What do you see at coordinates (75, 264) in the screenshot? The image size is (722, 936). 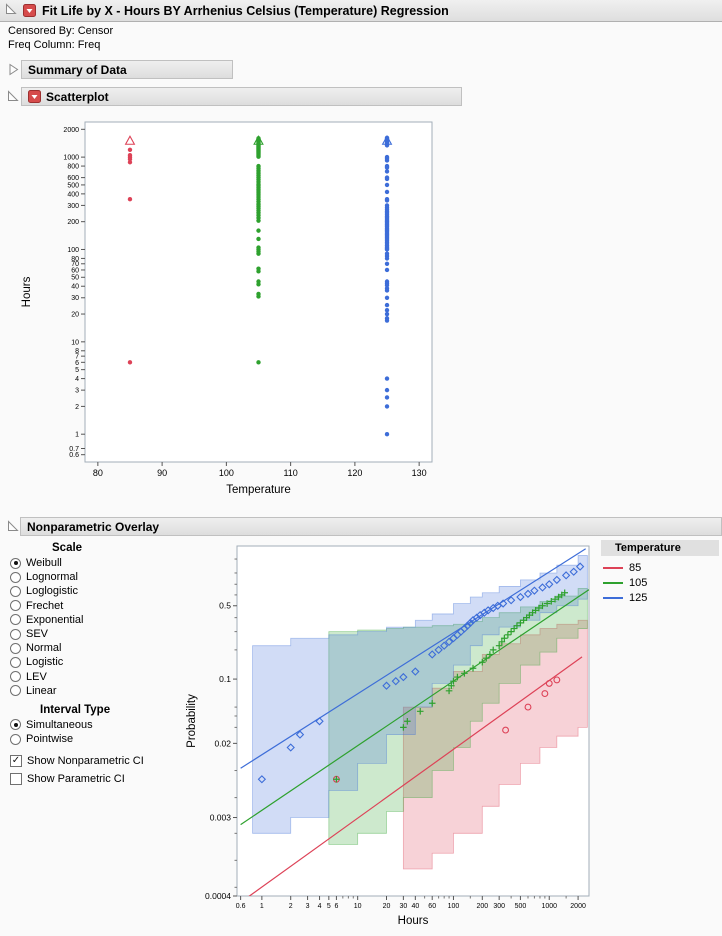 I see `svg-text: 70` at bounding box center [75, 264].